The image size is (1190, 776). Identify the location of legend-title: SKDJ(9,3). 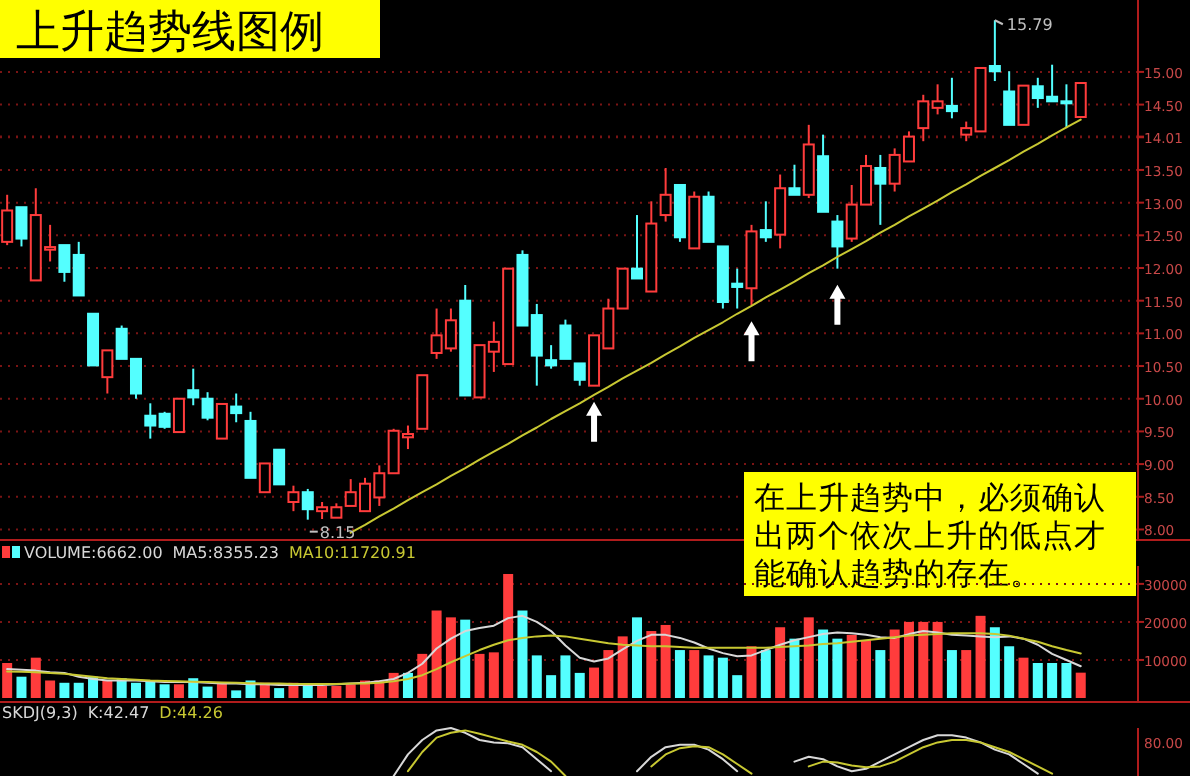
(40, 713).